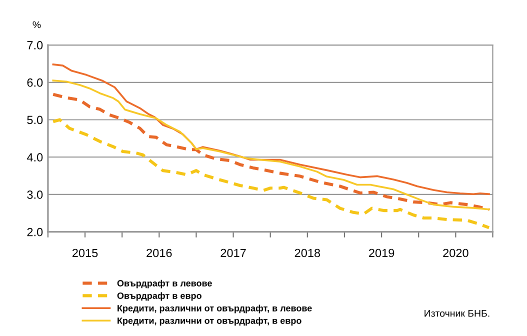  Describe the element at coordinates (233, 253) in the screenshot. I see `x-tick-label: 2017` at that location.